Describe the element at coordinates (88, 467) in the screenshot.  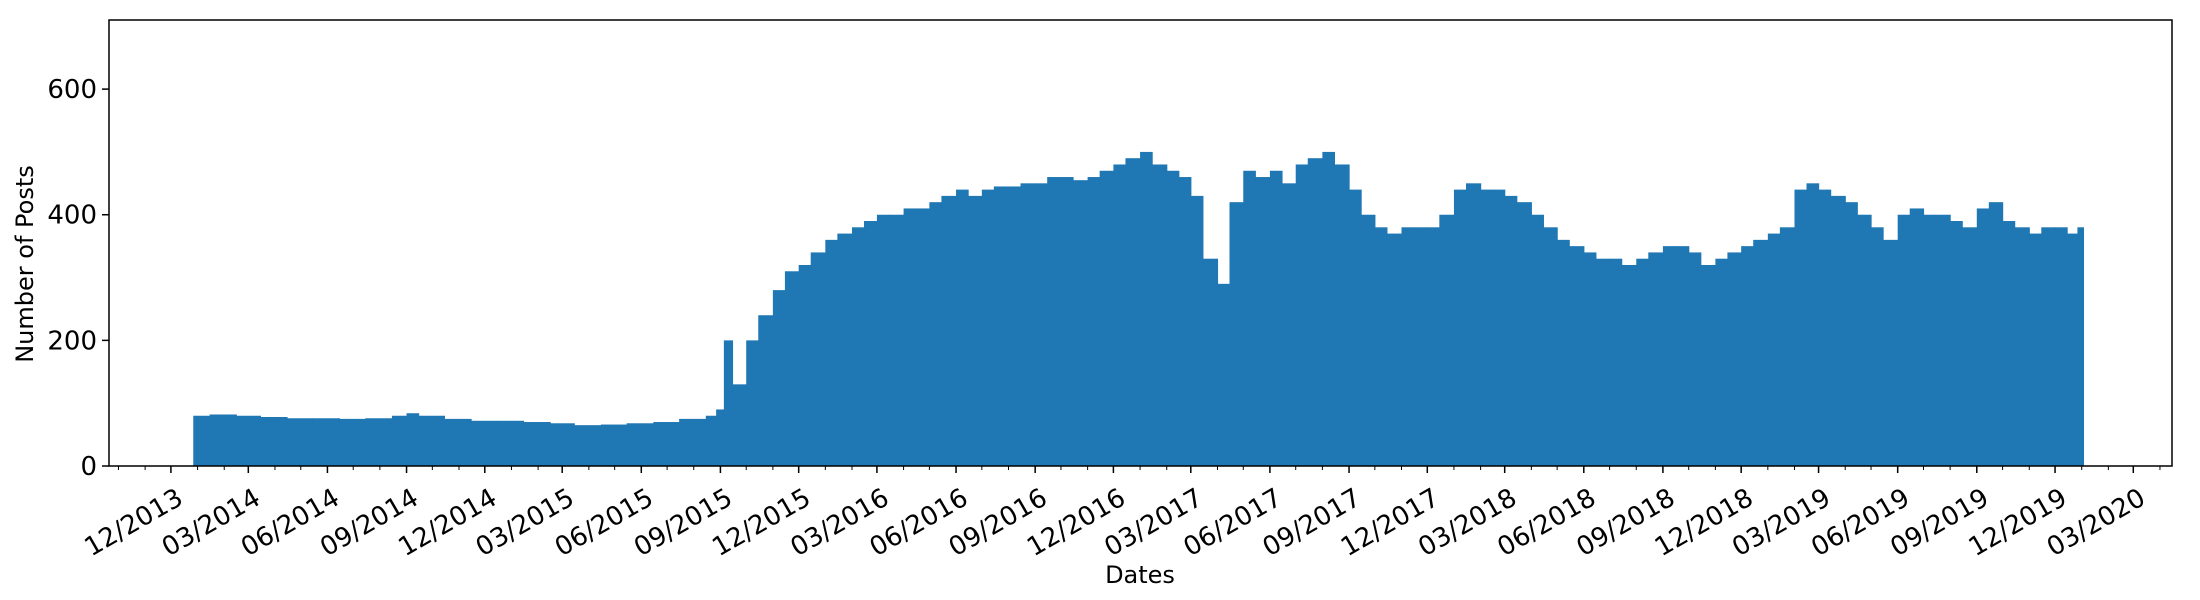
I see `y-tick-label: 0` at that location.